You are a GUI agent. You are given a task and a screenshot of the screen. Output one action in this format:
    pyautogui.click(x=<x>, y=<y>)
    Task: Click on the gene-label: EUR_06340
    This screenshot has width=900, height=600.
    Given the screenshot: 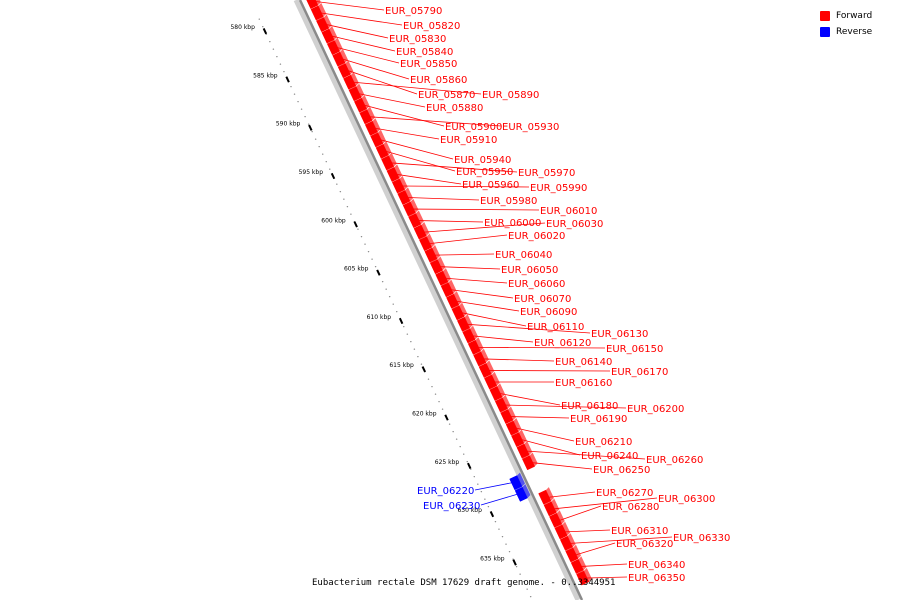 What is the action you would take?
    pyautogui.click(x=656, y=565)
    